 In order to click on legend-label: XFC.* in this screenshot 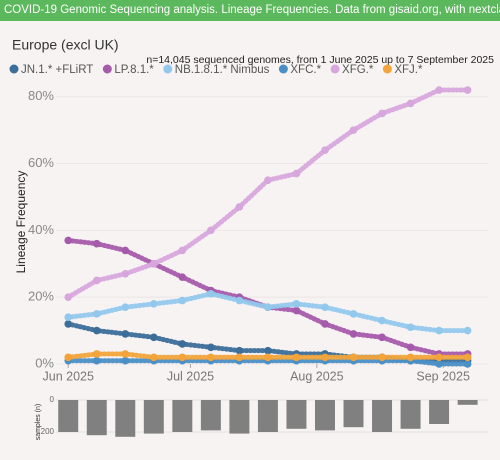, I will do `click(305, 70)`.